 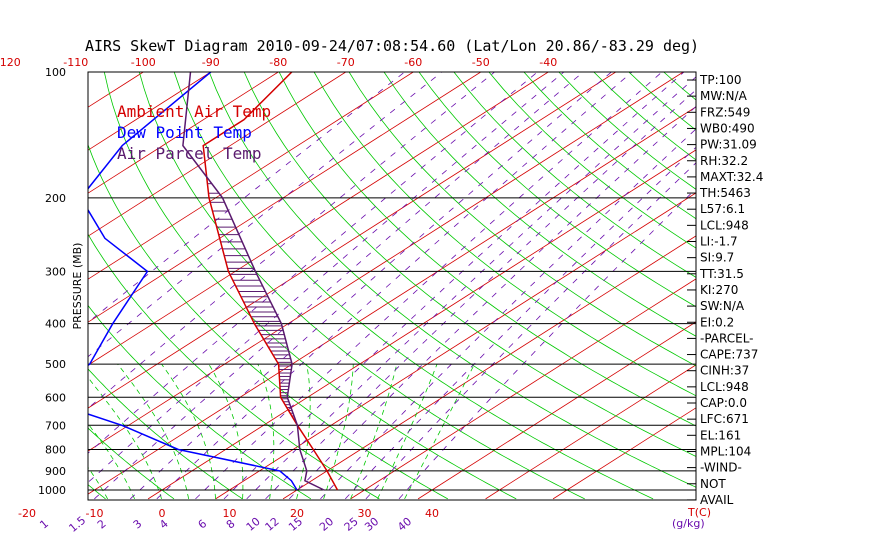 I want to click on legend-entry: Air Parcel Temp, so click(x=189, y=153).